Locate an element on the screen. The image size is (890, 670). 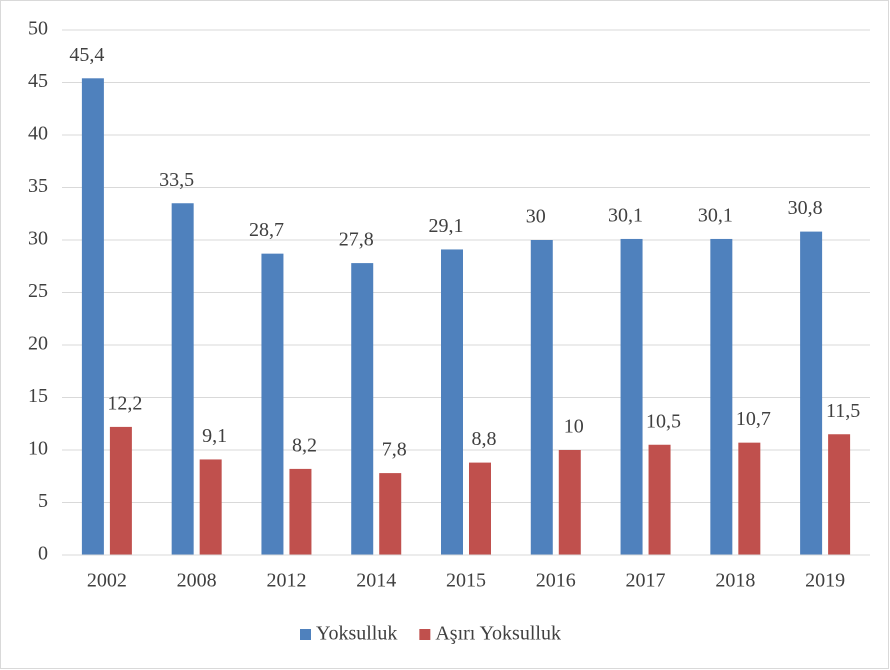
y-tick-label: 20 is located at coordinates (38, 344).